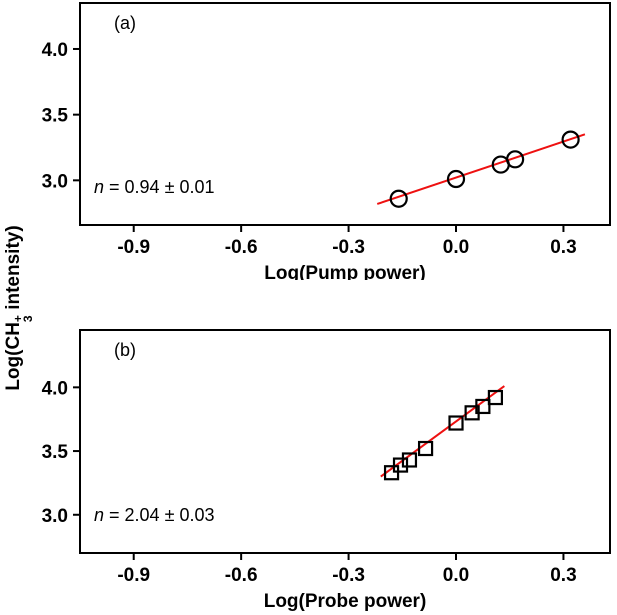  What do you see at coordinates (344, 271) in the screenshot?
I see `x-axis-title: Log(Pump power)` at bounding box center [344, 271].